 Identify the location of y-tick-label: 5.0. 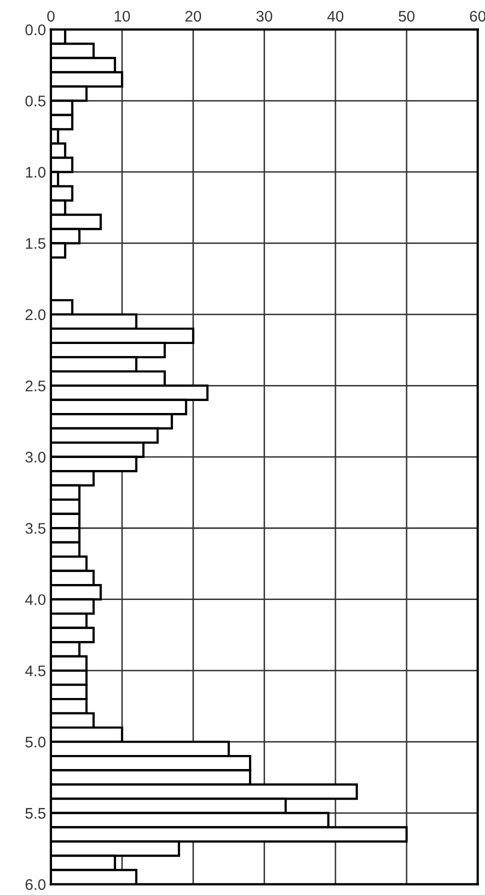
(35, 742).